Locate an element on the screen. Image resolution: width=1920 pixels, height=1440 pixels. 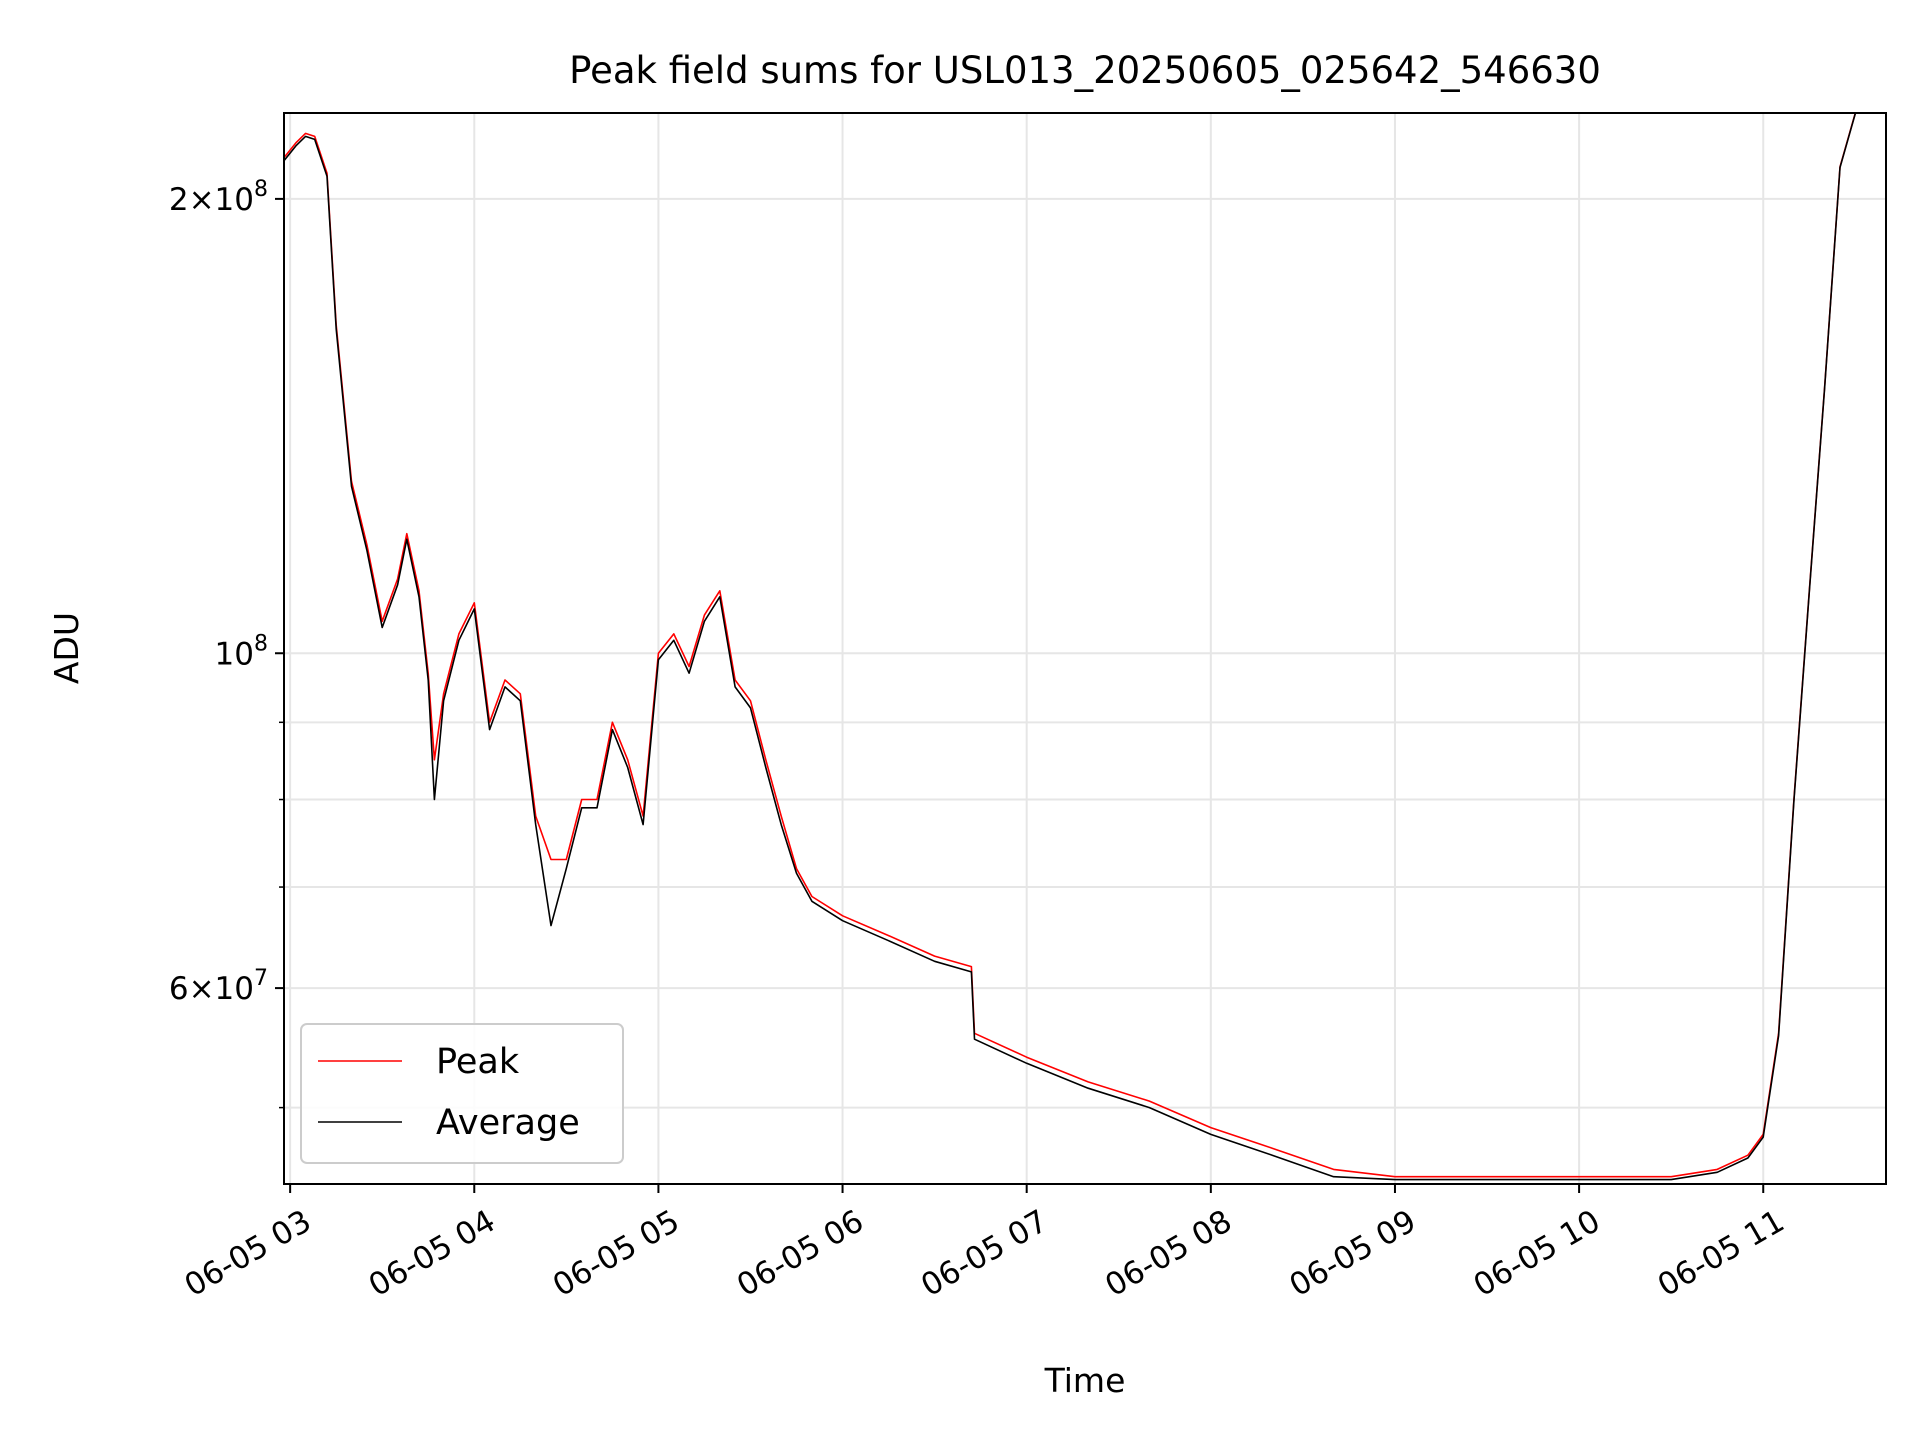
legend-label-peak: Peak is located at coordinates (478, 1062).